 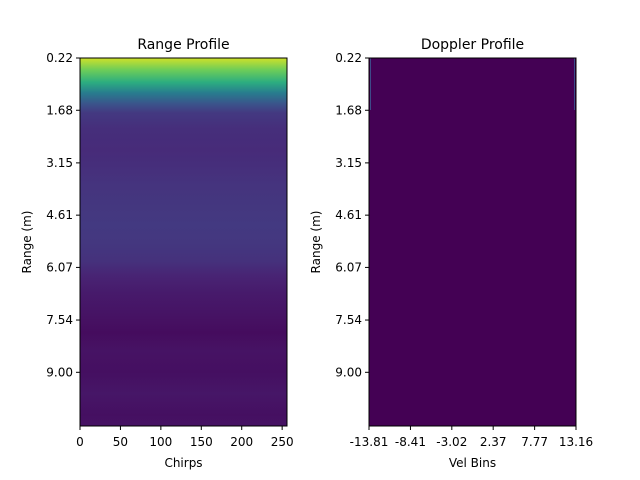 What do you see at coordinates (576, 442) in the screenshot?
I see `x-tick-label: 13.16` at bounding box center [576, 442].